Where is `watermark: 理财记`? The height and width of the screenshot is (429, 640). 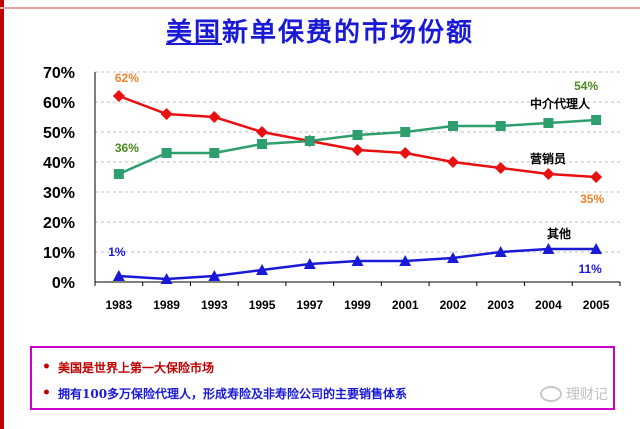 watermark: 理财记 is located at coordinates (574, 394).